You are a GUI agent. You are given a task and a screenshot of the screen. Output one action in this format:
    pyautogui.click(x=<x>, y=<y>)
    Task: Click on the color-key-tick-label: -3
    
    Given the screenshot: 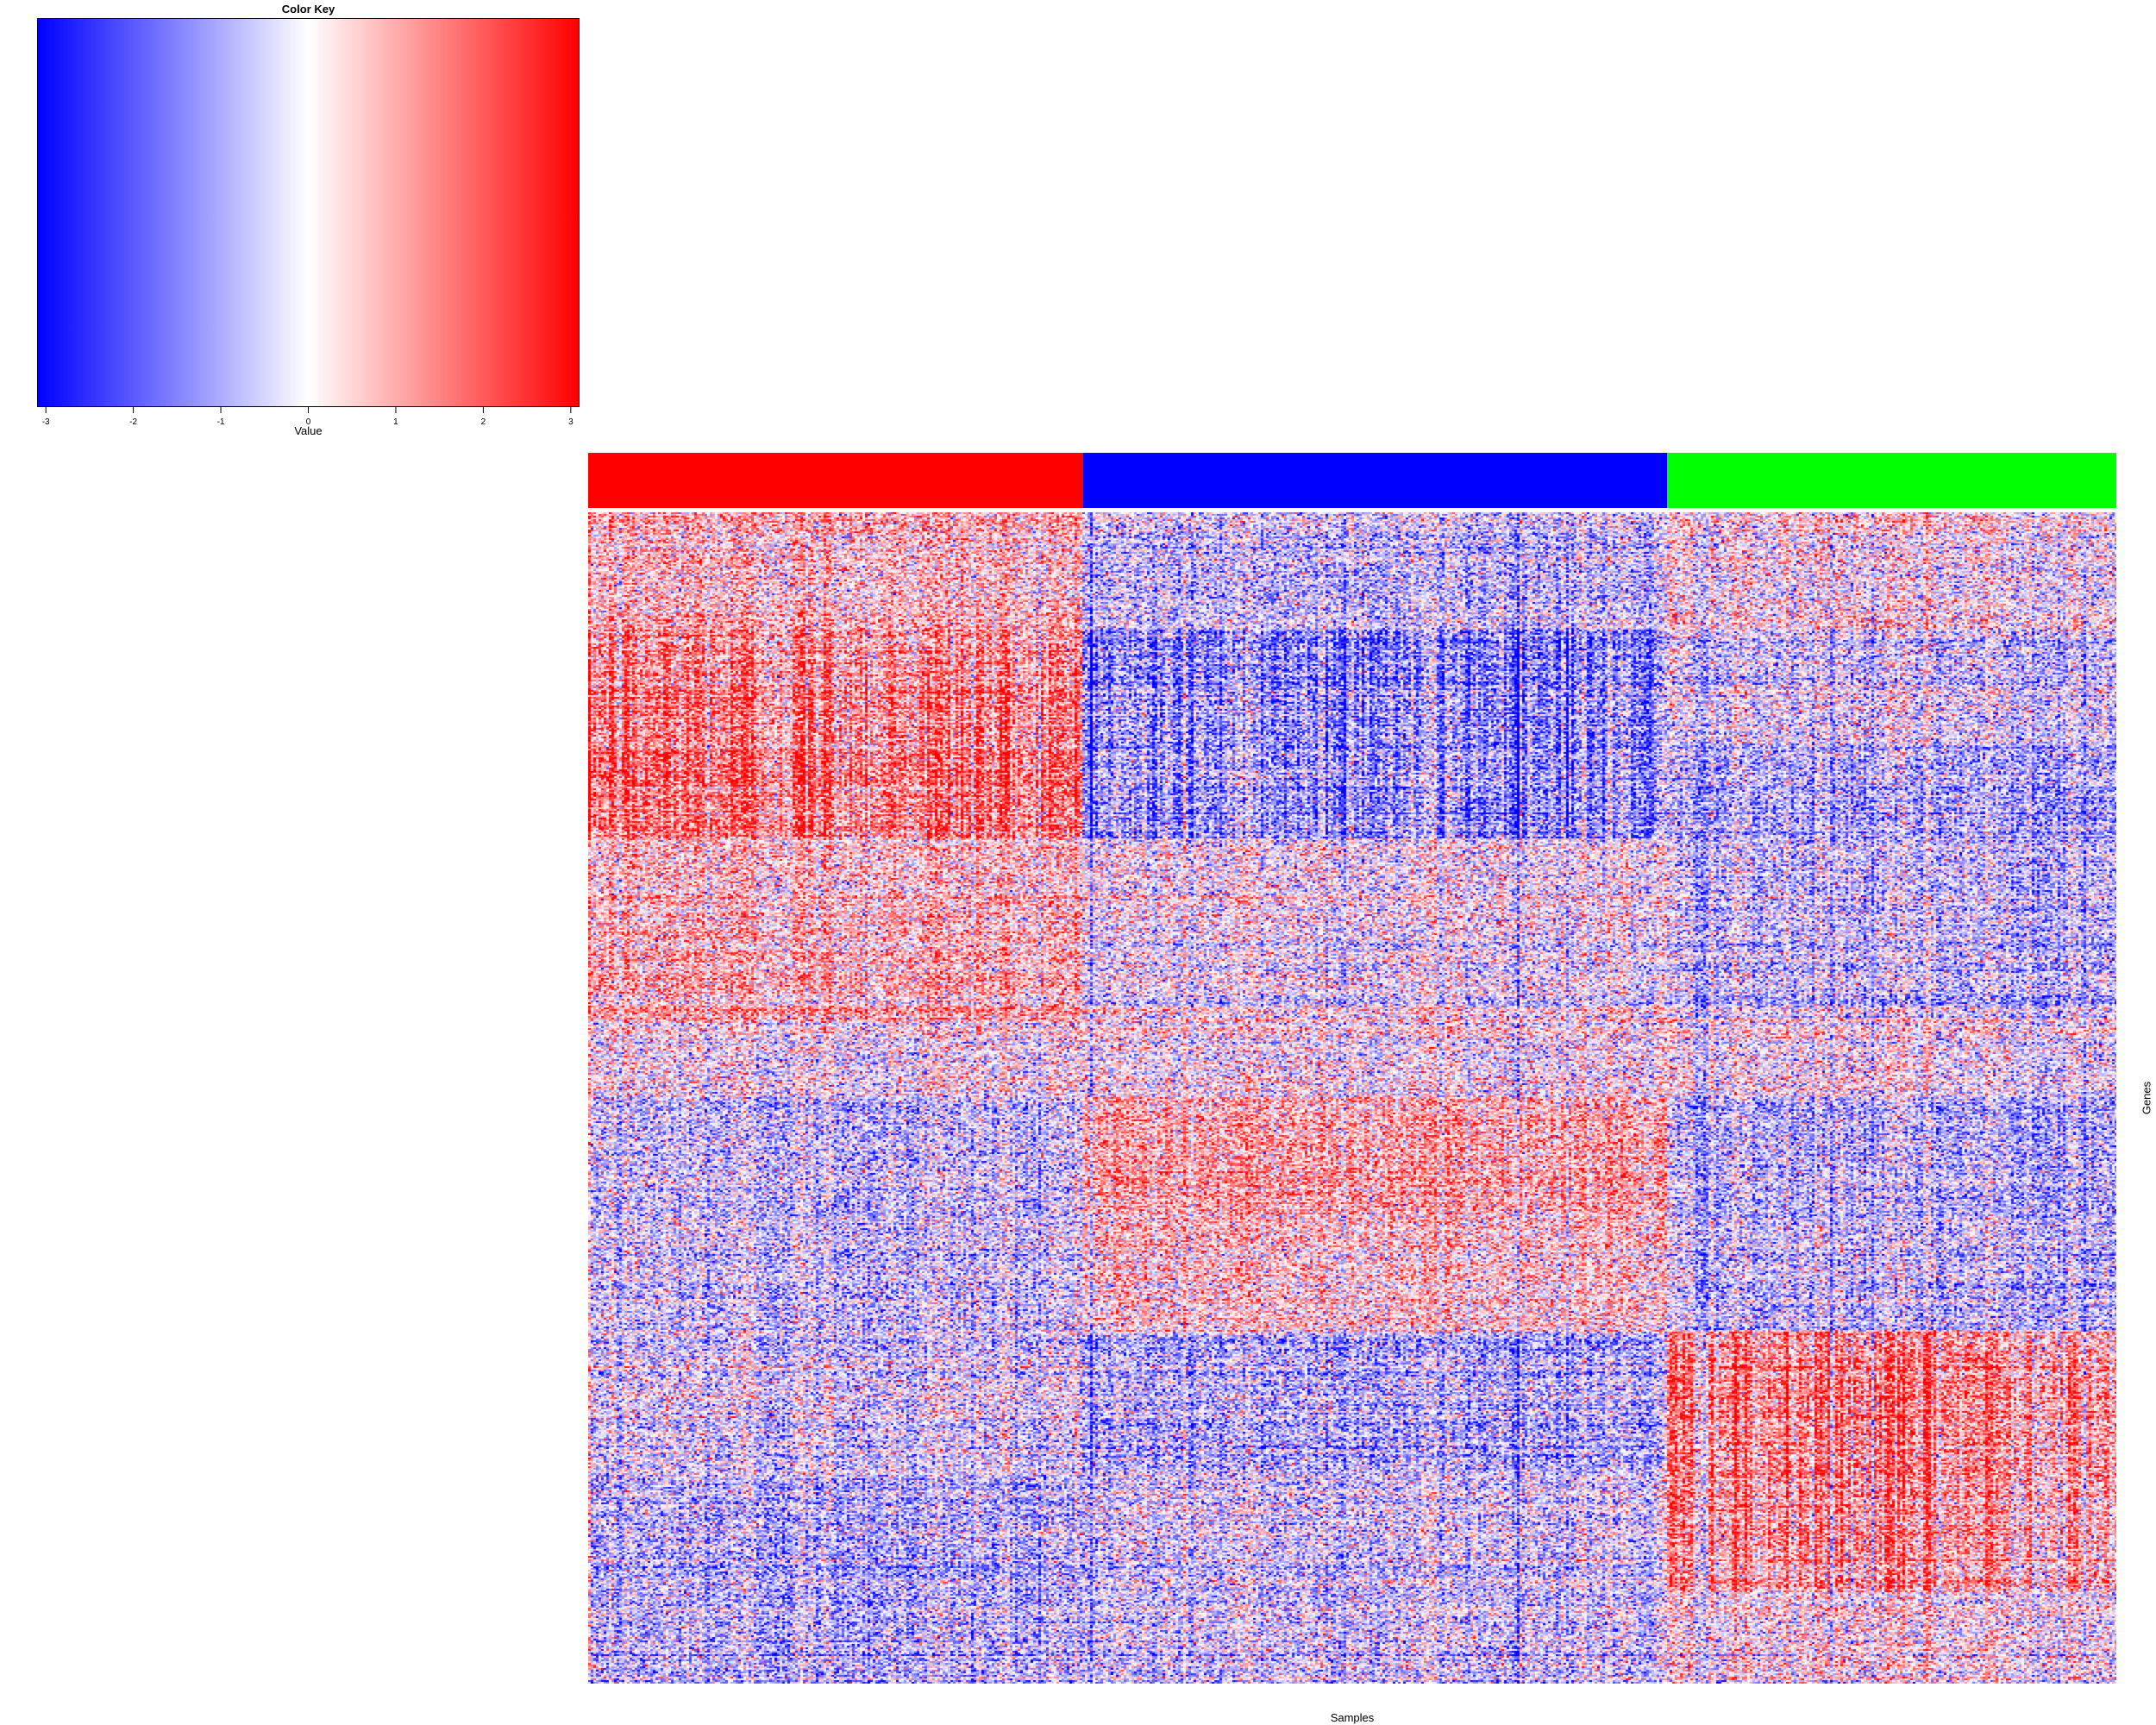 What is the action you would take?
    pyautogui.click(x=45, y=422)
    